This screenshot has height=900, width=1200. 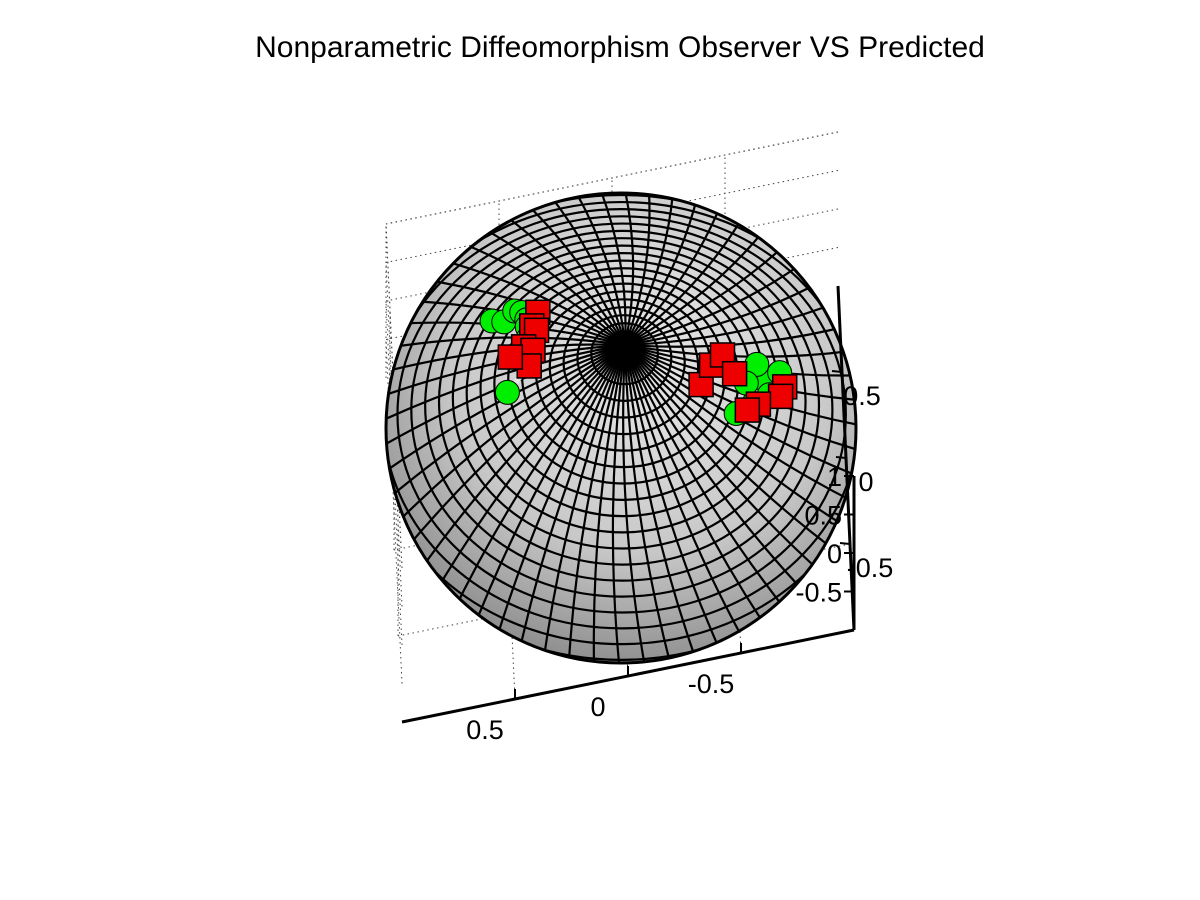 I want to click on z-tick-label: 1, so click(x=834, y=477).